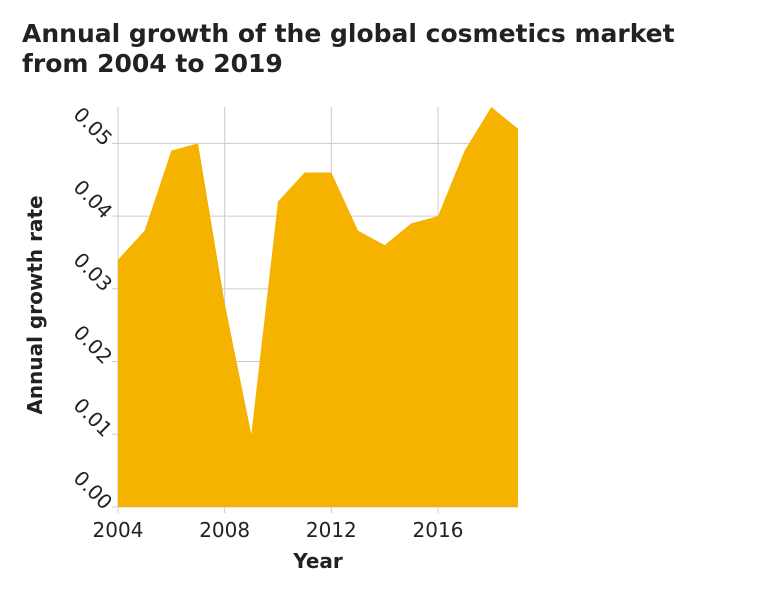  What do you see at coordinates (317, 561) in the screenshot?
I see `x-axis-label: Year` at bounding box center [317, 561].